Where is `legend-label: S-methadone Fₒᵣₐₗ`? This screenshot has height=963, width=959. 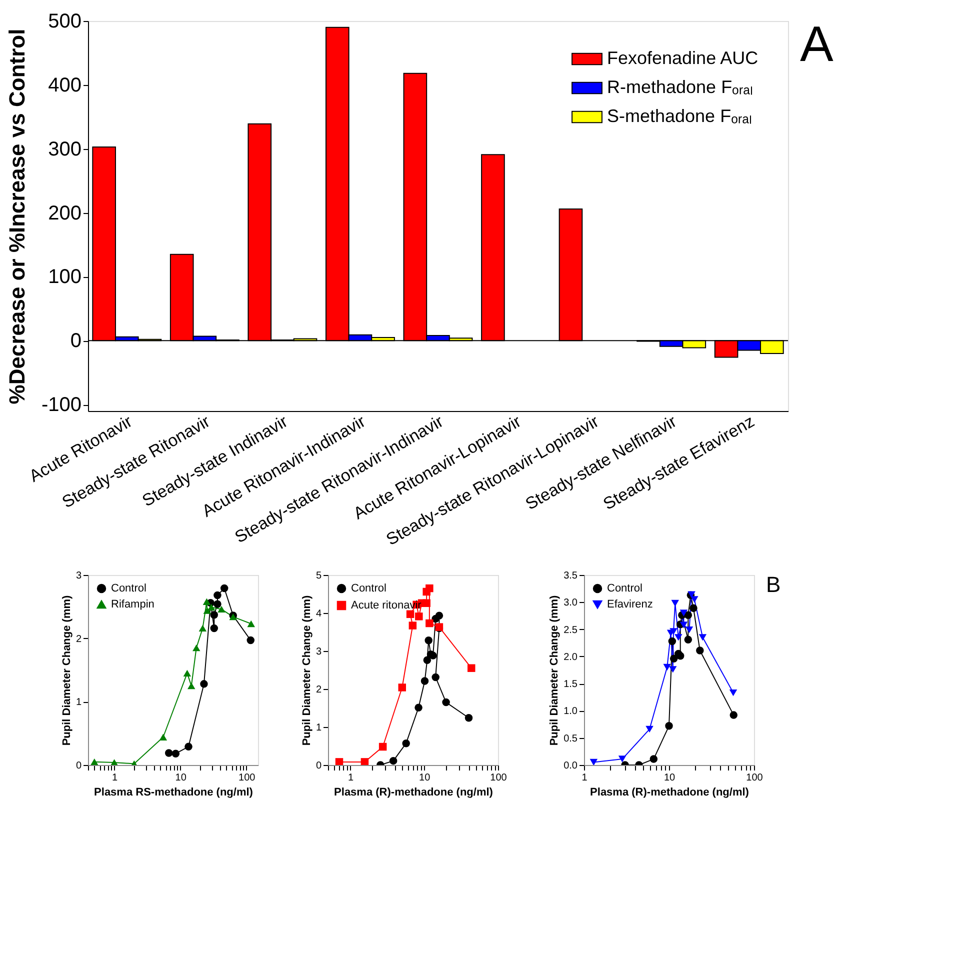 legend-label: S-methadone Fₒᵣₐₗ is located at coordinates (679, 116).